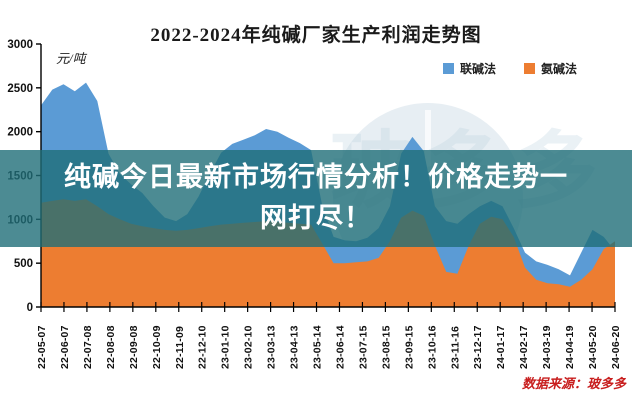 The image size is (632, 400). I want to click on x-tick-label: 24-03-19, so click(547, 347).